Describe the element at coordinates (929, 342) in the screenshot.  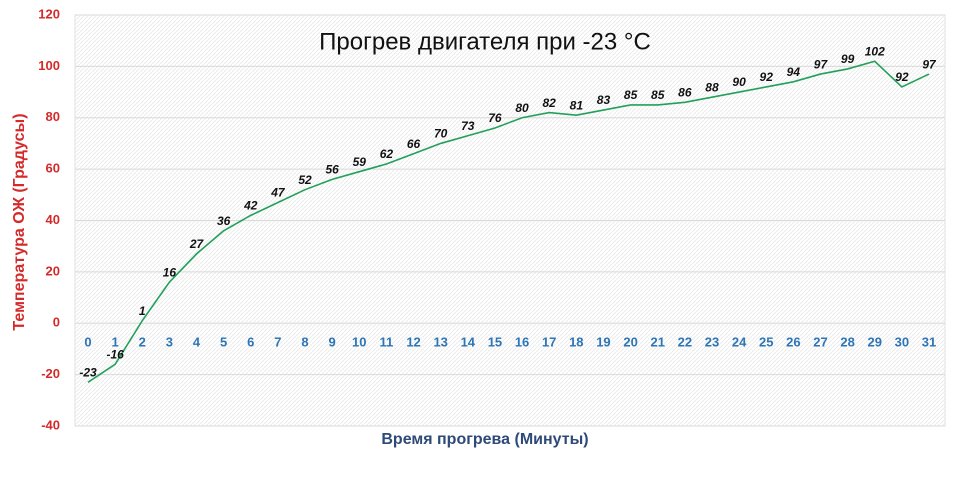
I see `x-tick-label: 31` at that location.